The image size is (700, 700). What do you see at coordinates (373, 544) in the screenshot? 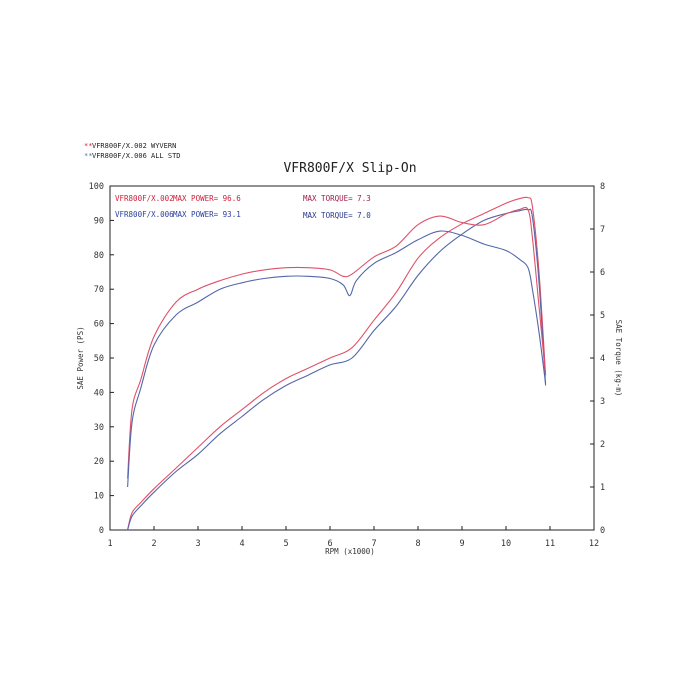
I see `x-tick-label: 7` at bounding box center [373, 544].